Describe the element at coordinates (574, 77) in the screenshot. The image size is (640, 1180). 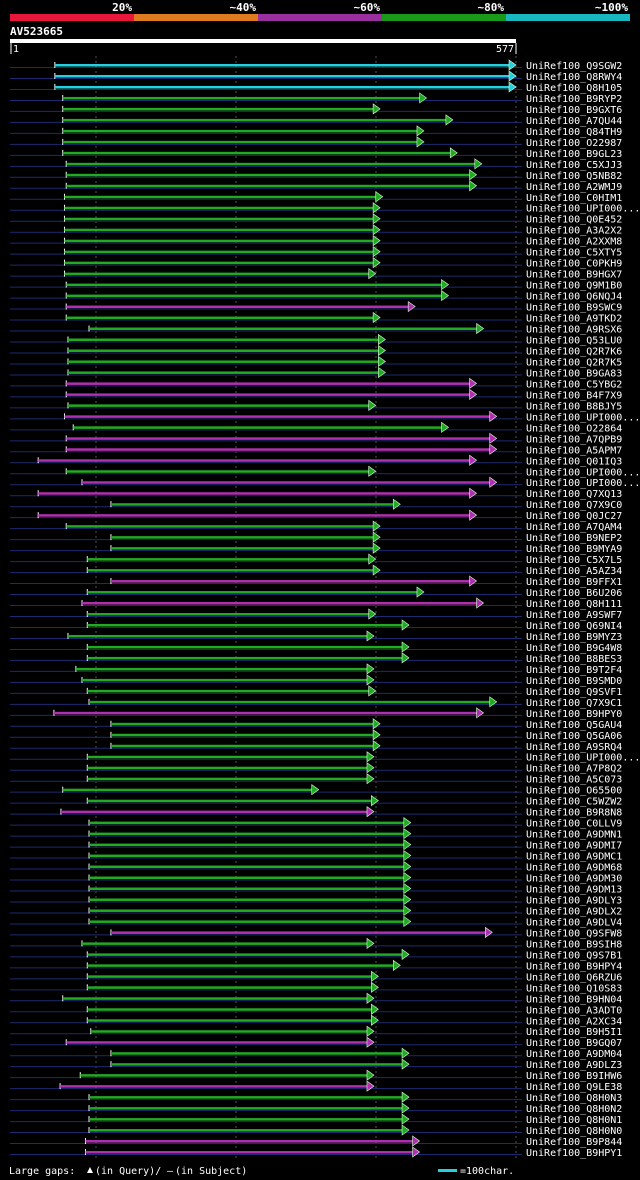
I see `hit-label: UniRef100_Q8RWY4` at that location.